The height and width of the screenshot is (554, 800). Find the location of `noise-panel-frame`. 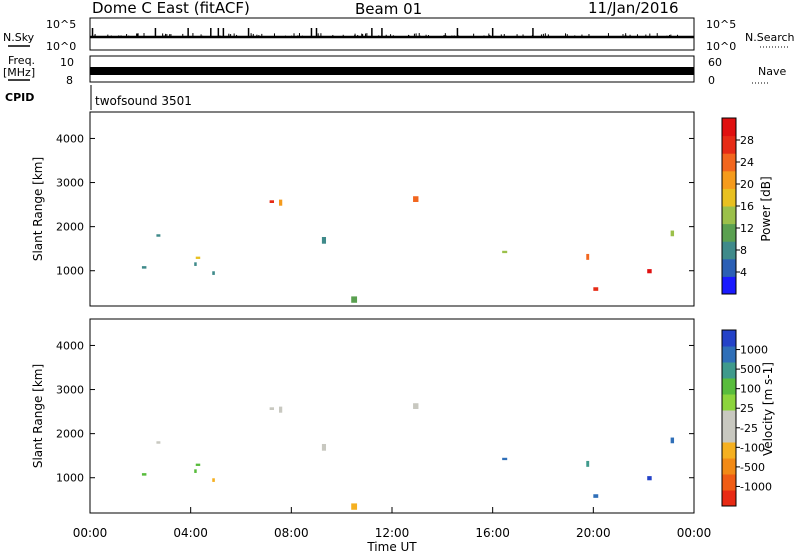

noise-panel-frame is located at coordinates (392, 34).